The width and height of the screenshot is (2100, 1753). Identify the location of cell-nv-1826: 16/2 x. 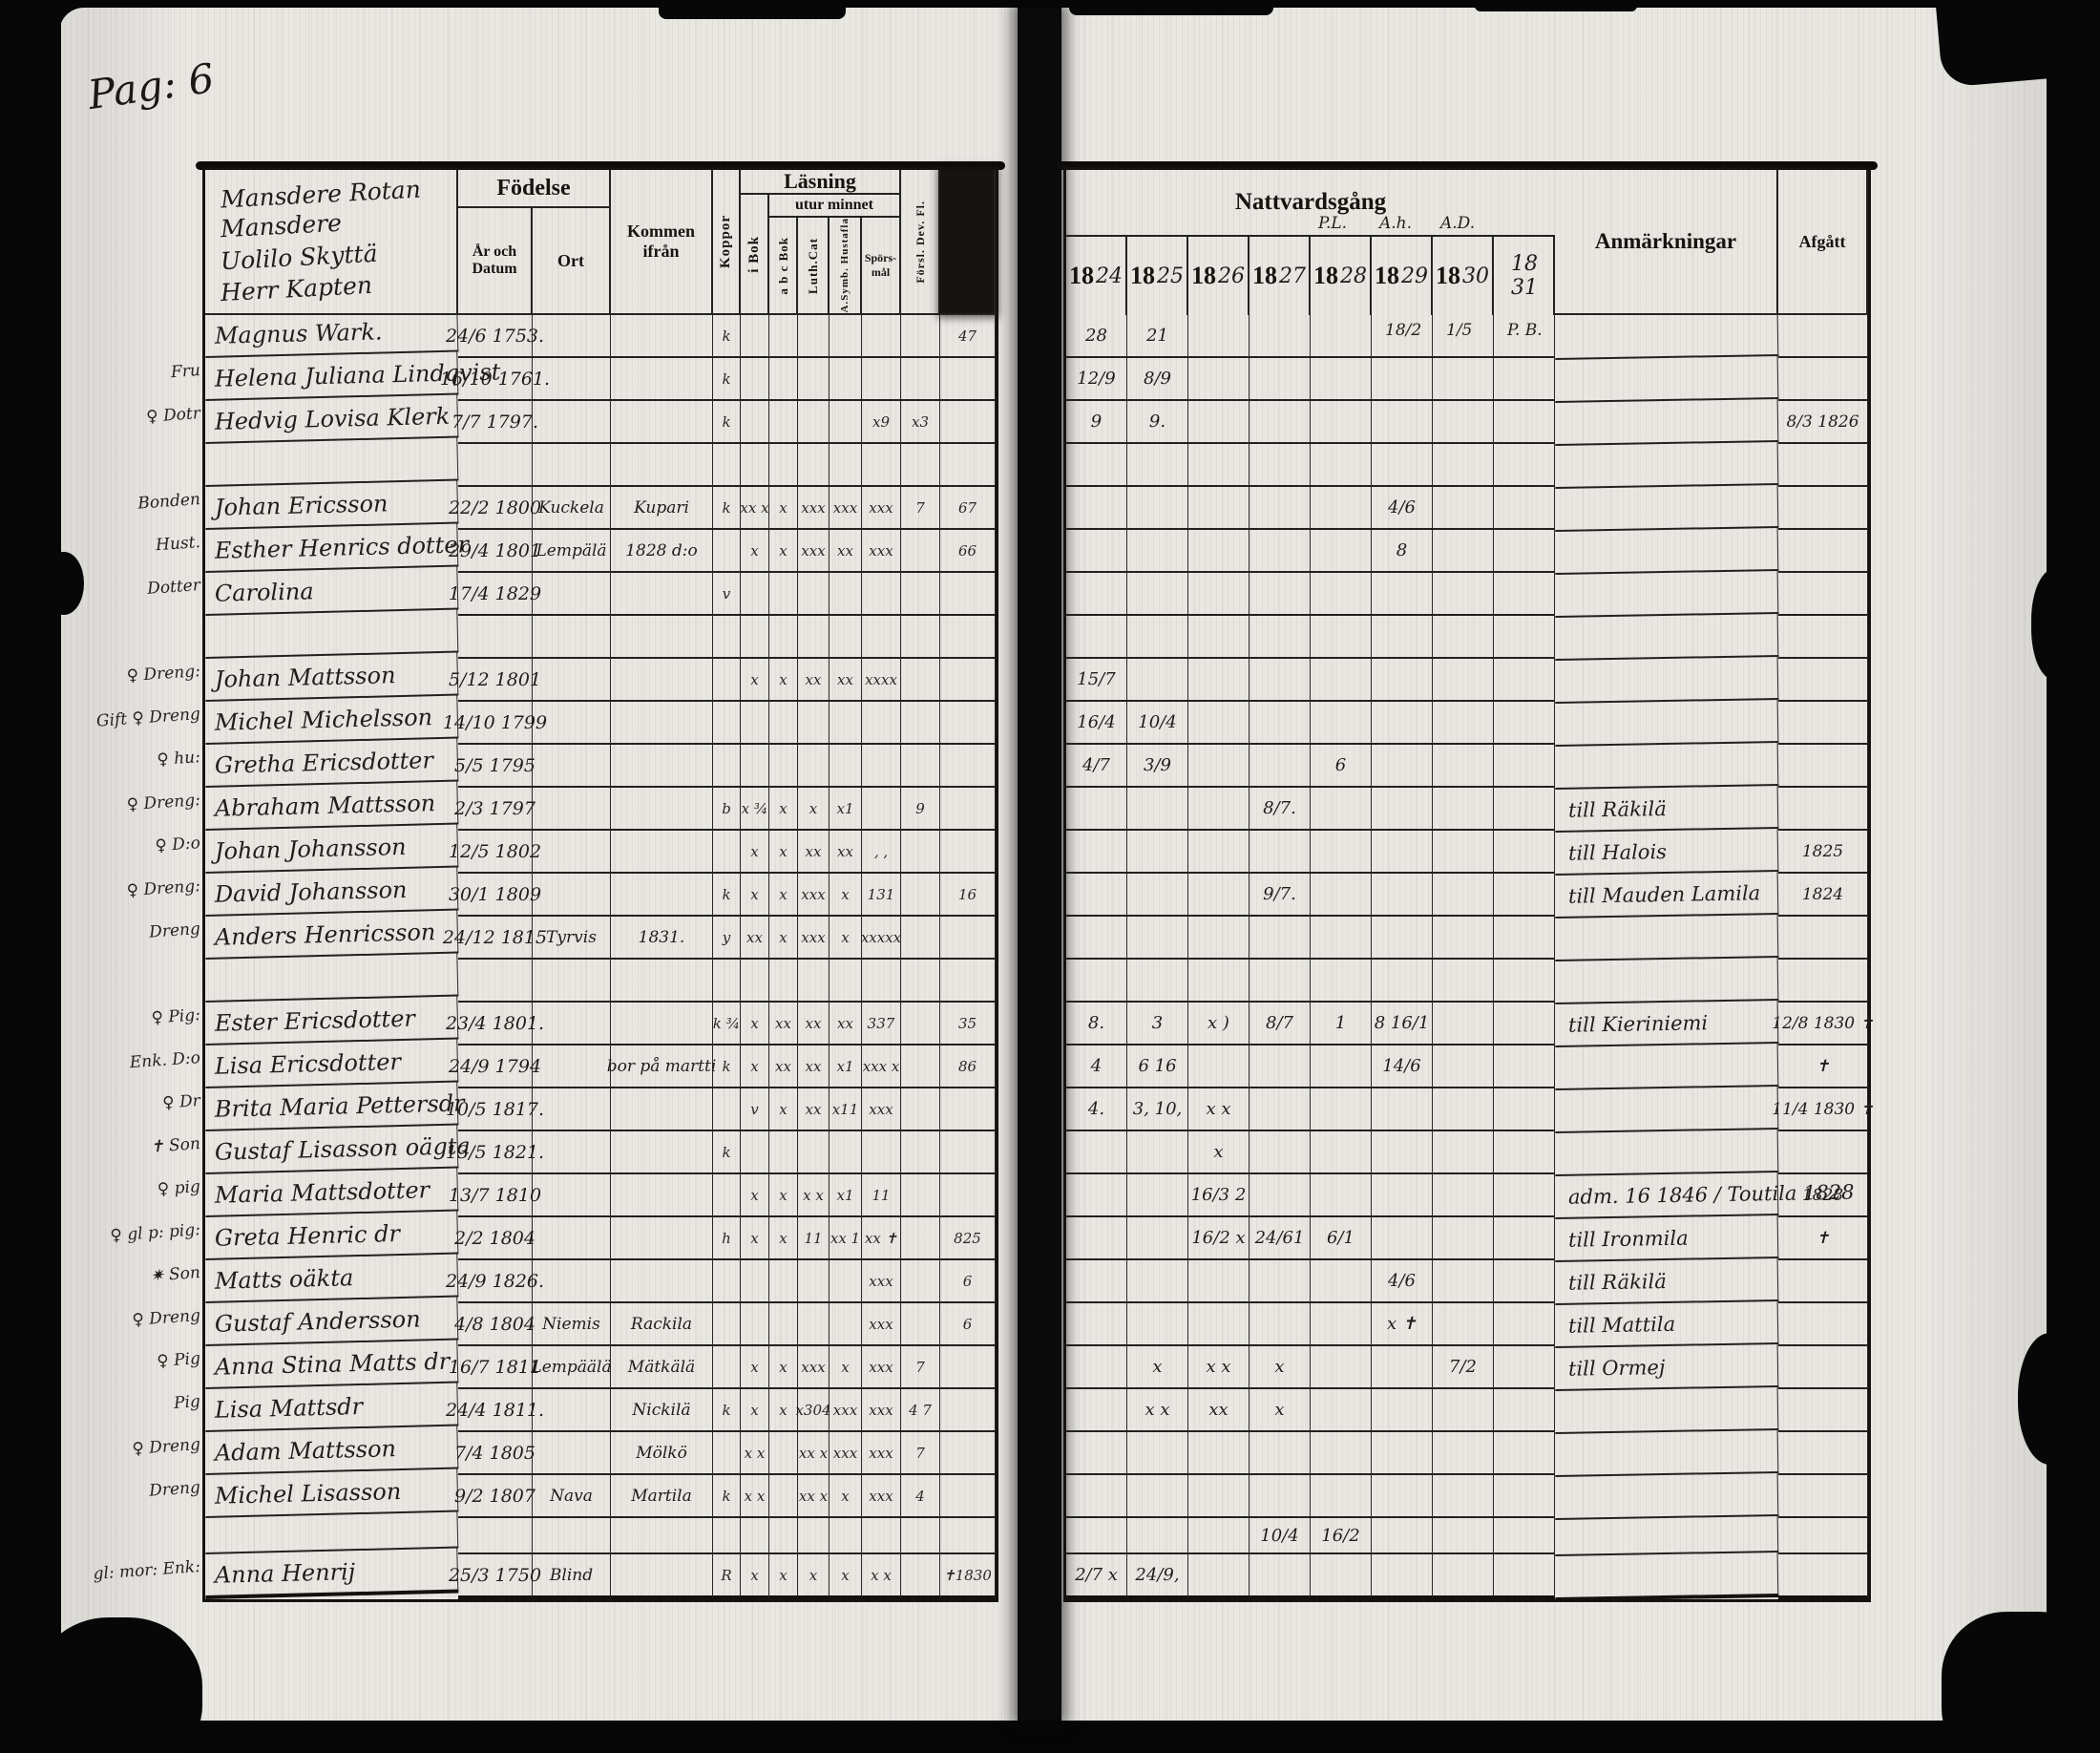
(1219, 1238).